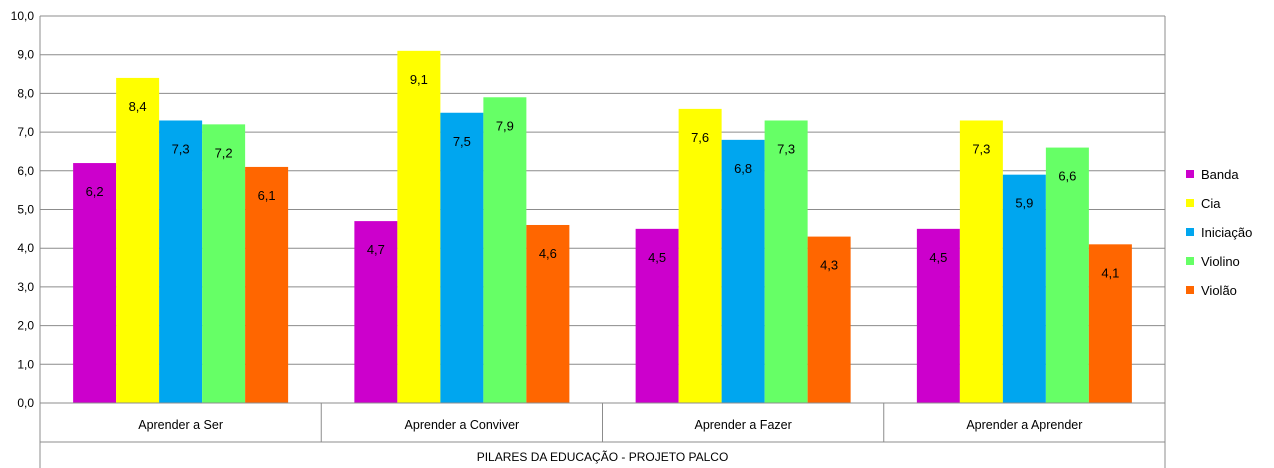 The height and width of the screenshot is (468, 1274). What do you see at coordinates (462, 141) in the screenshot?
I see `data-label: 7,5` at bounding box center [462, 141].